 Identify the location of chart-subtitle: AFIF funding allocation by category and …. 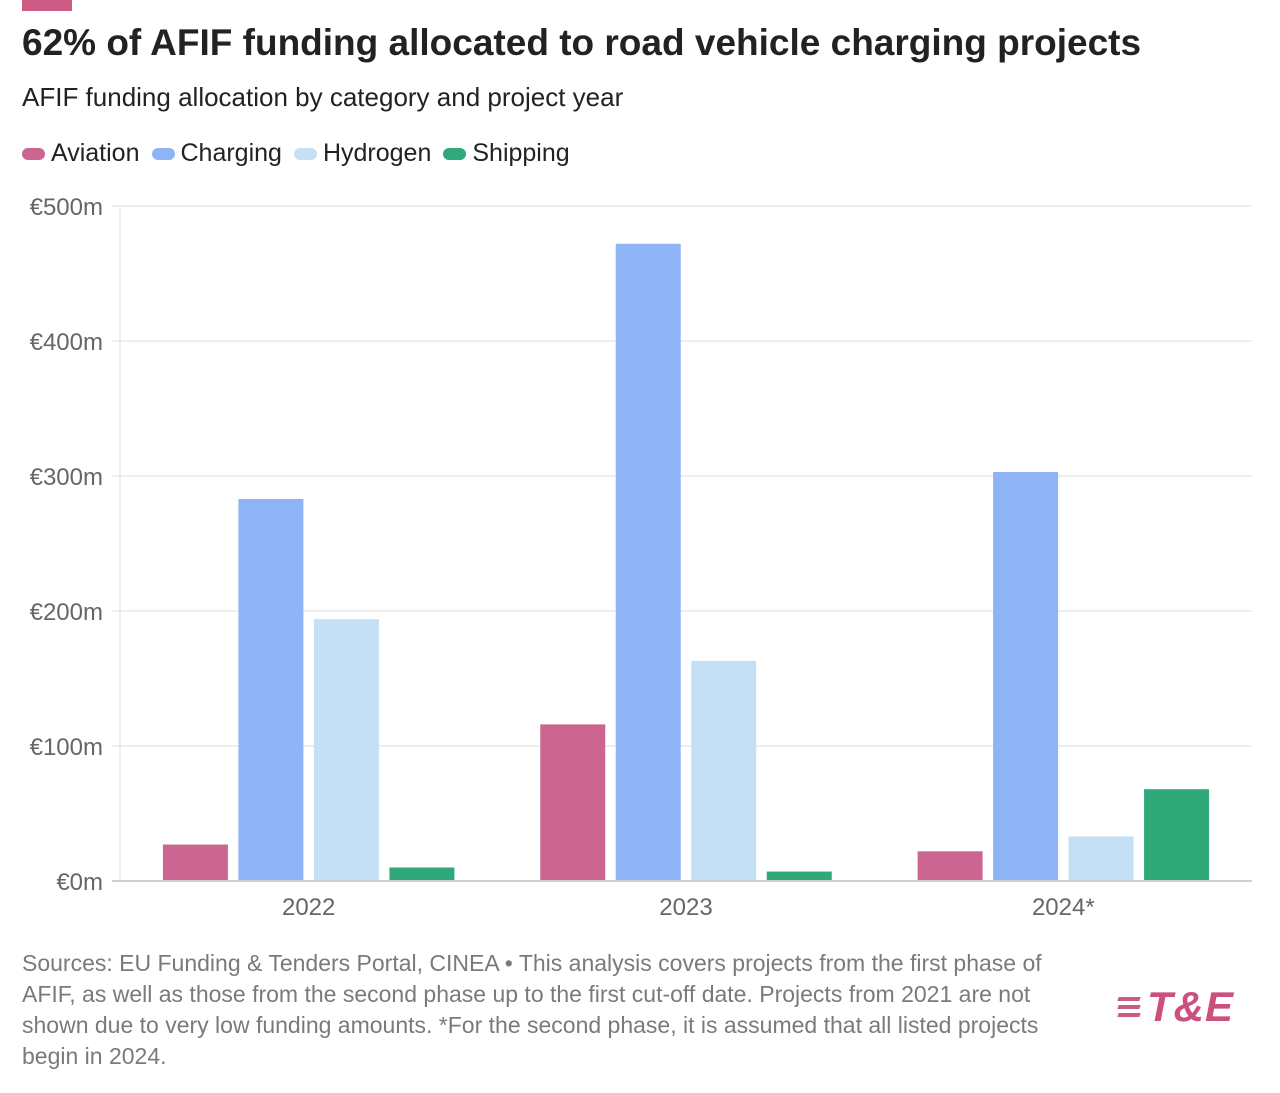
(323, 97).